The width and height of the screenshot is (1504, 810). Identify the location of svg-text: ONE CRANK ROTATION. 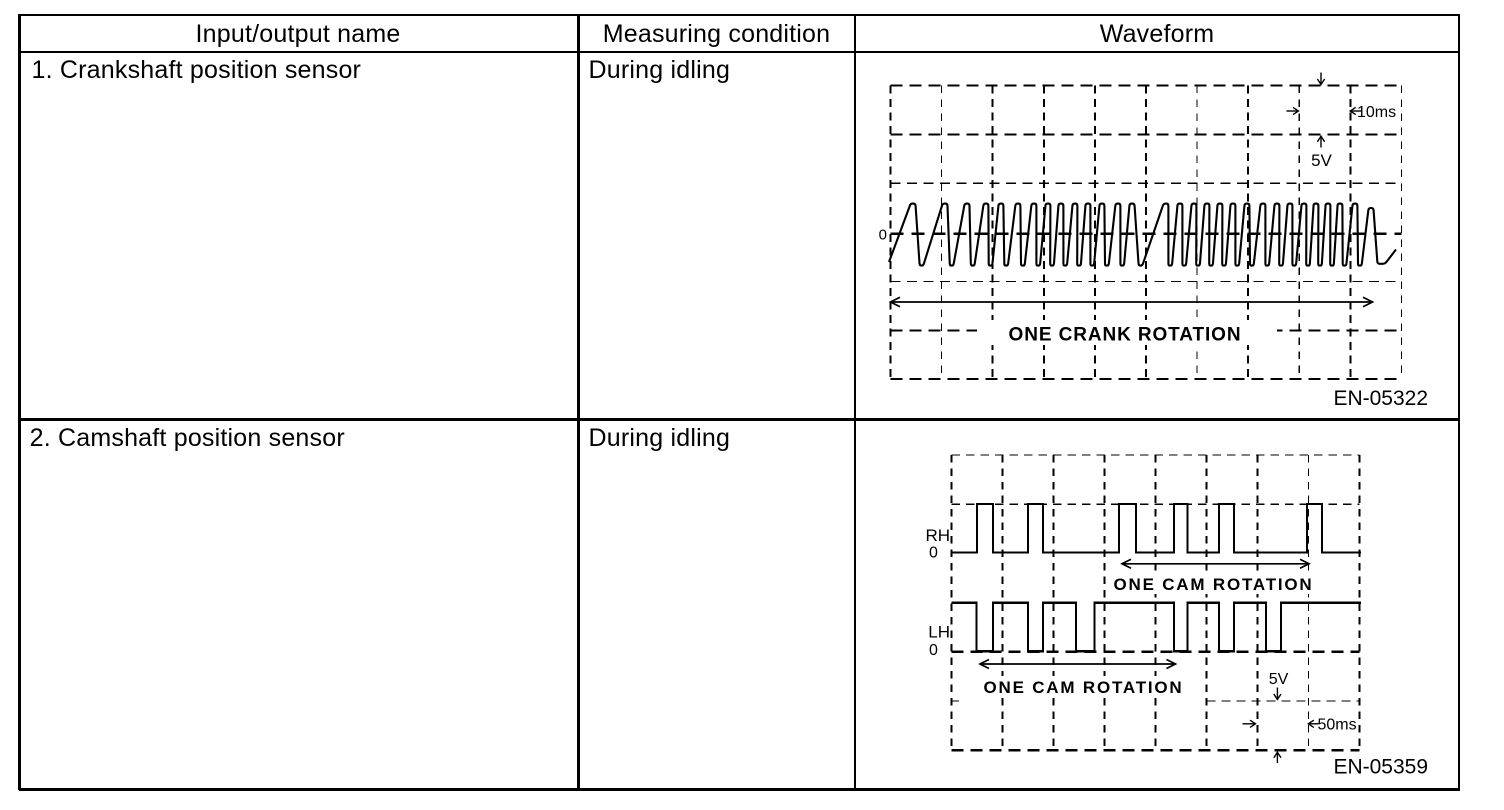
(1125, 334).